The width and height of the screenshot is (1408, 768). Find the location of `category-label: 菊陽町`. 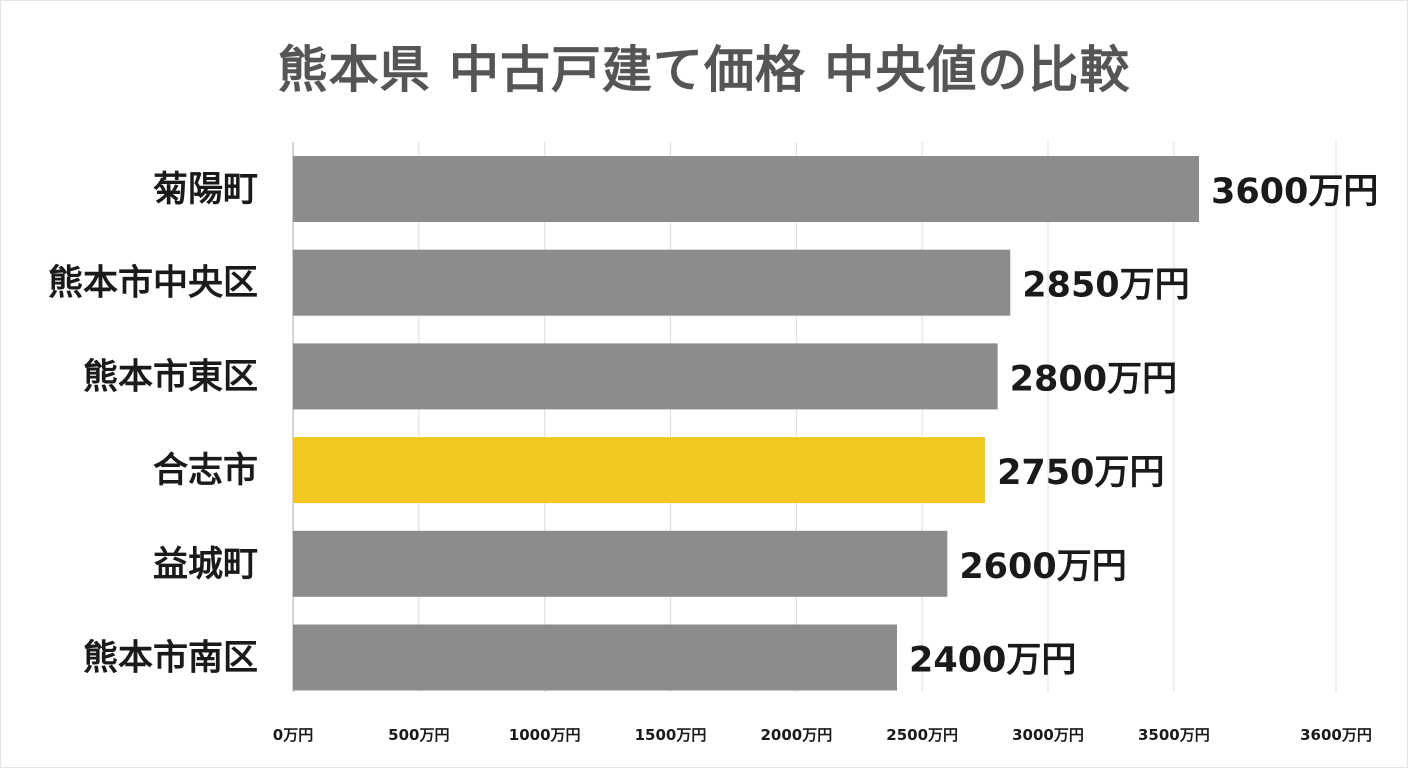

category-label: 菊陽町 is located at coordinates (205, 190).